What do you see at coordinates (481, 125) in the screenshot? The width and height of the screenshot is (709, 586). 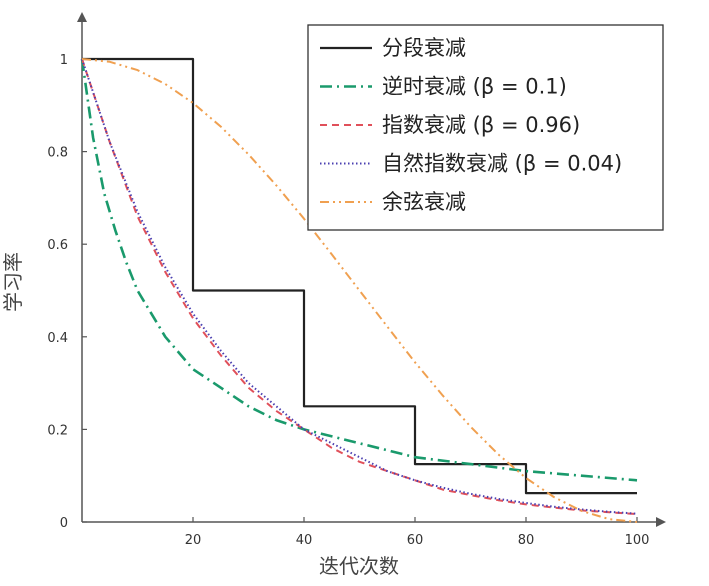 I see `legend-label-2: 指数衰减 (β = 0.96)` at bounding box center [481, 125].